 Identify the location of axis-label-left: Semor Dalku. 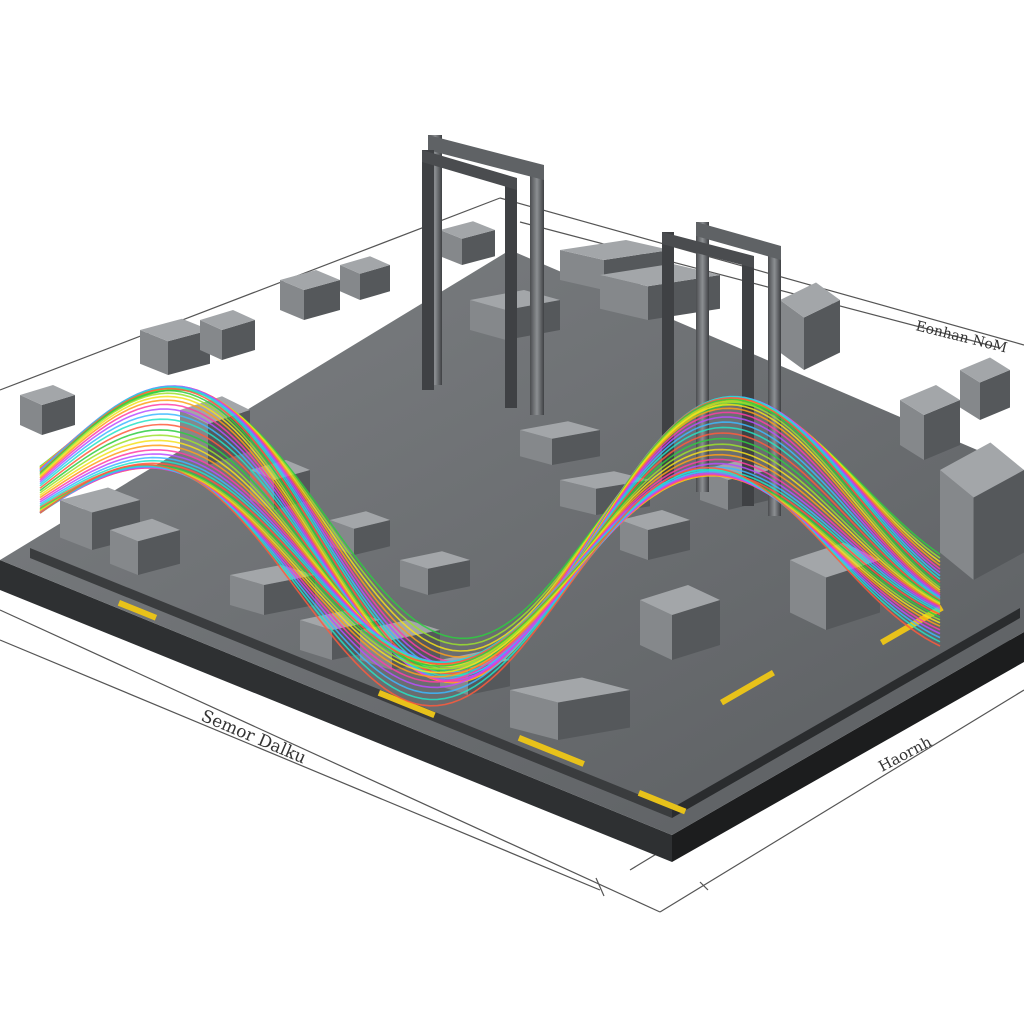
(253, 737).